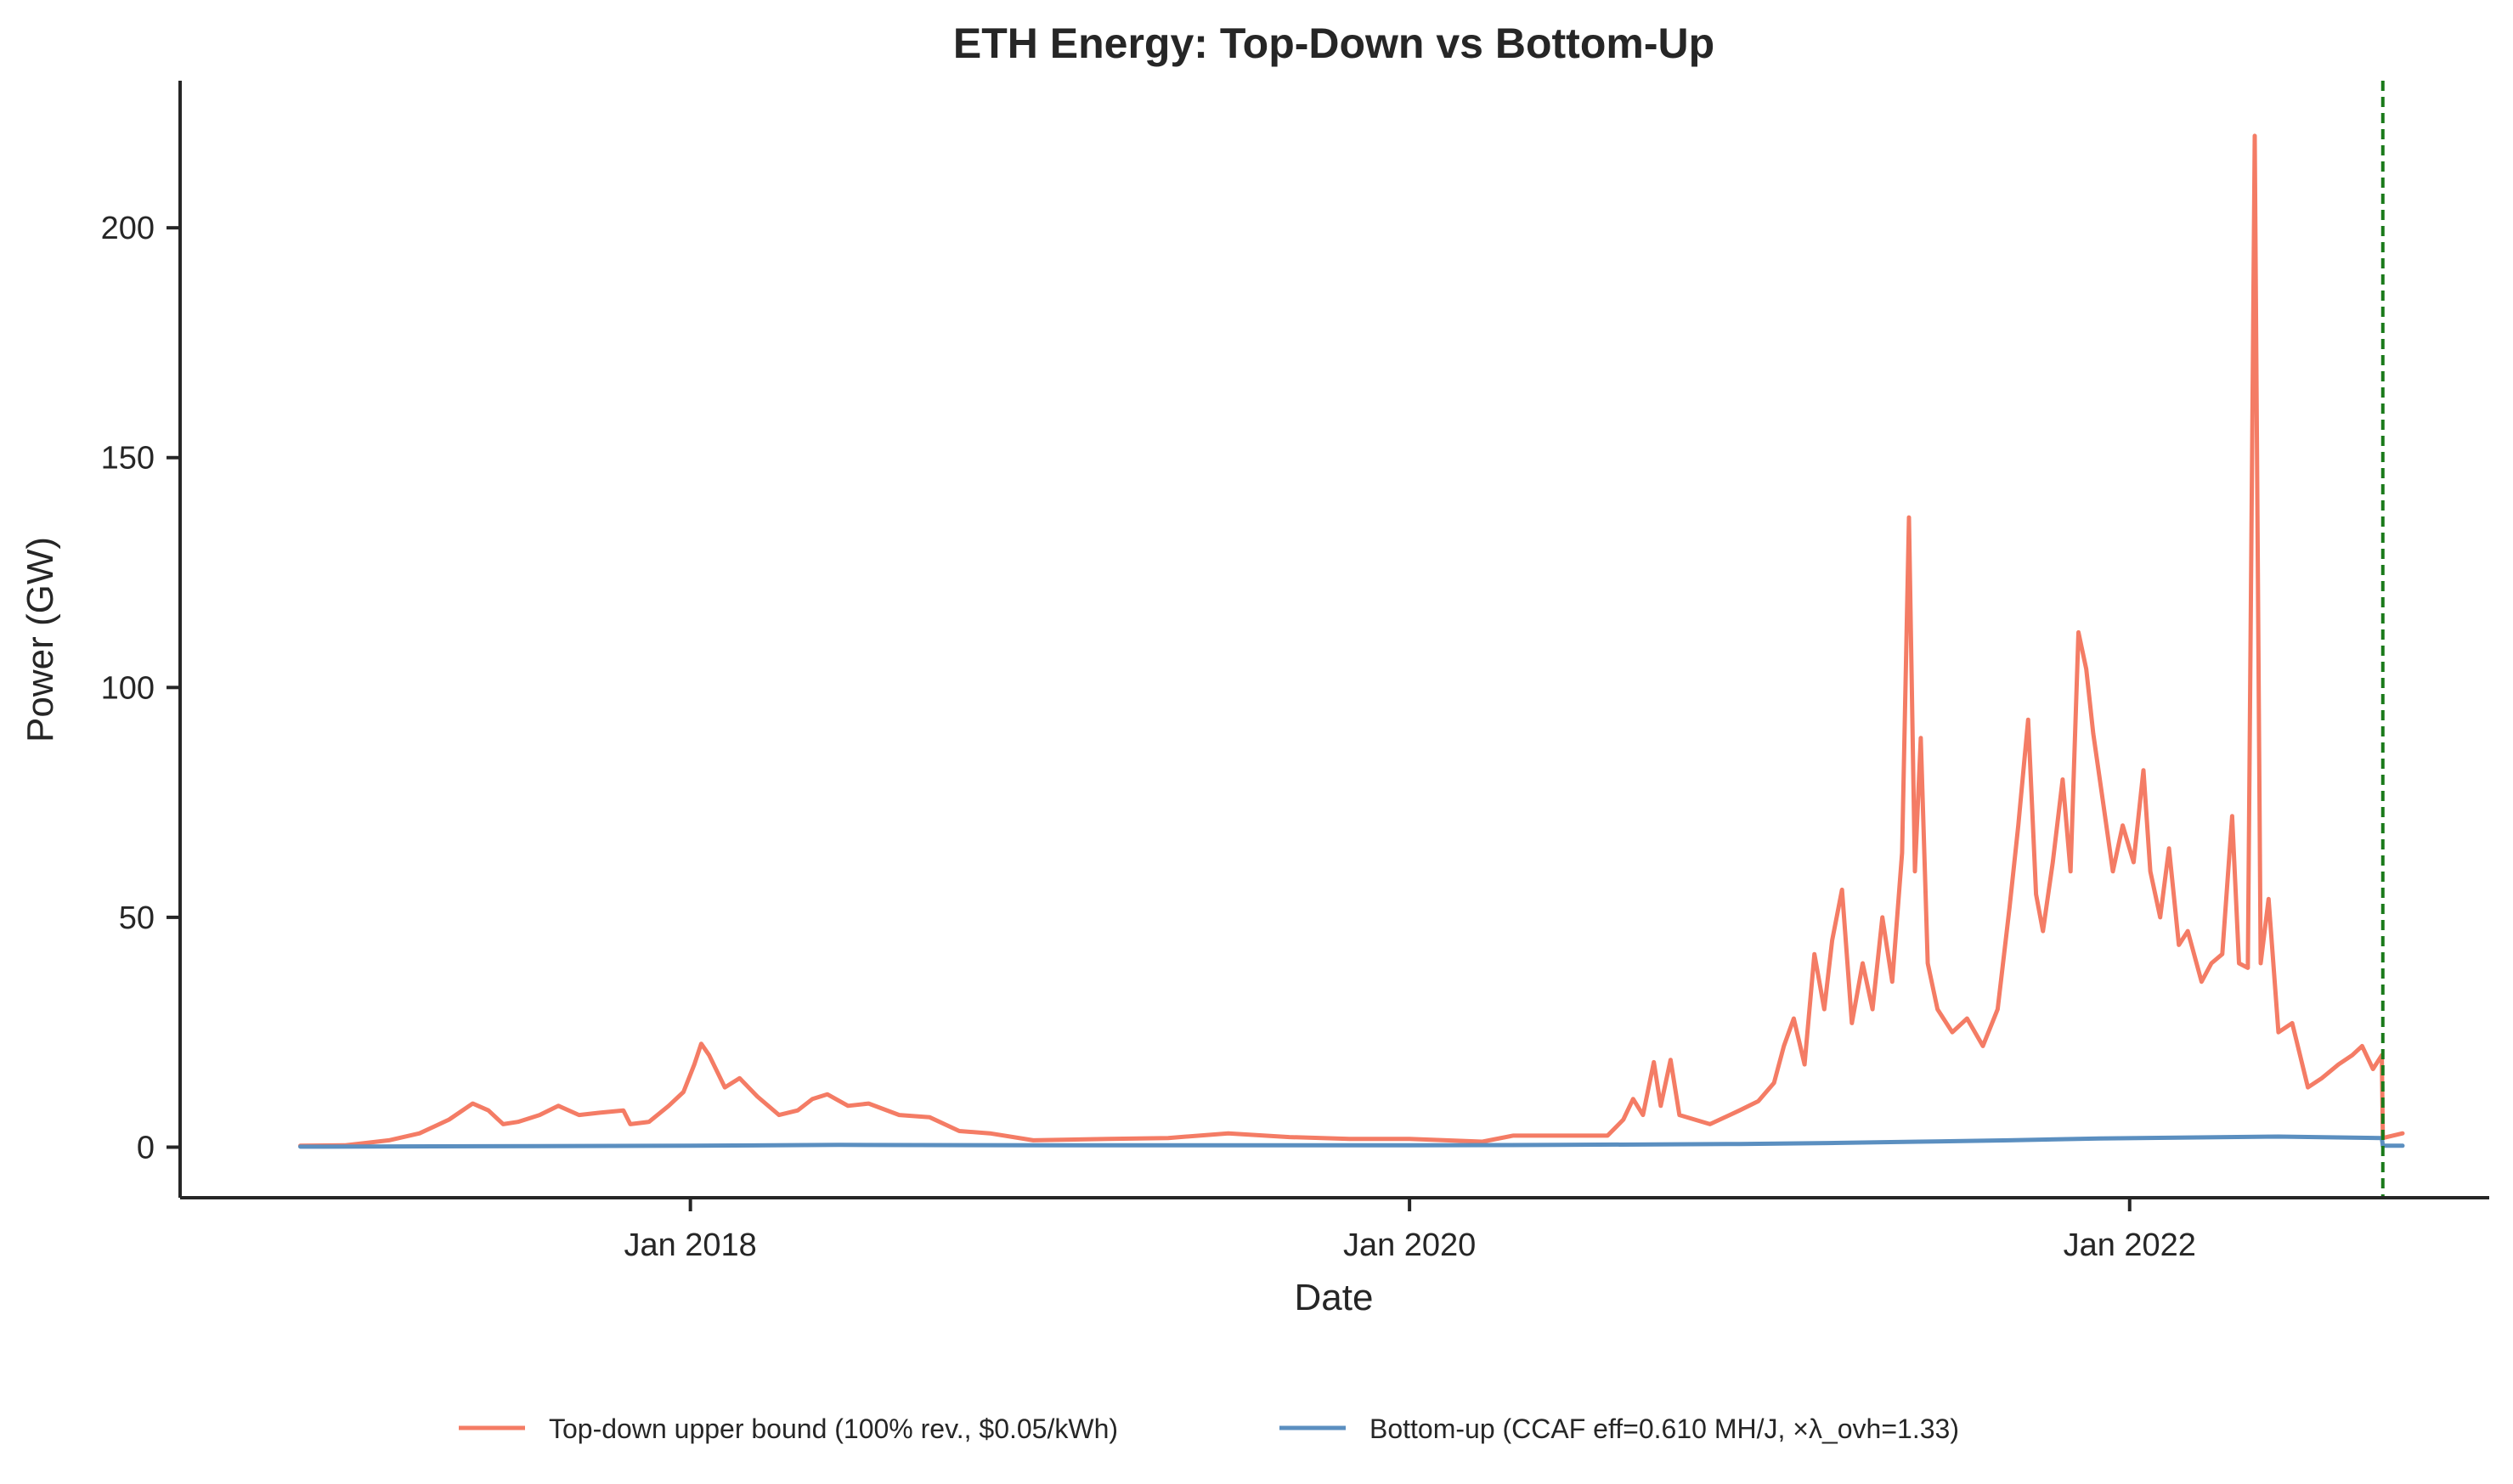  What do you see at coordinates (690, 1245) in the screenshot?
I see `x-tick-label: Jan 2018` at bounding box center [690, 1245].